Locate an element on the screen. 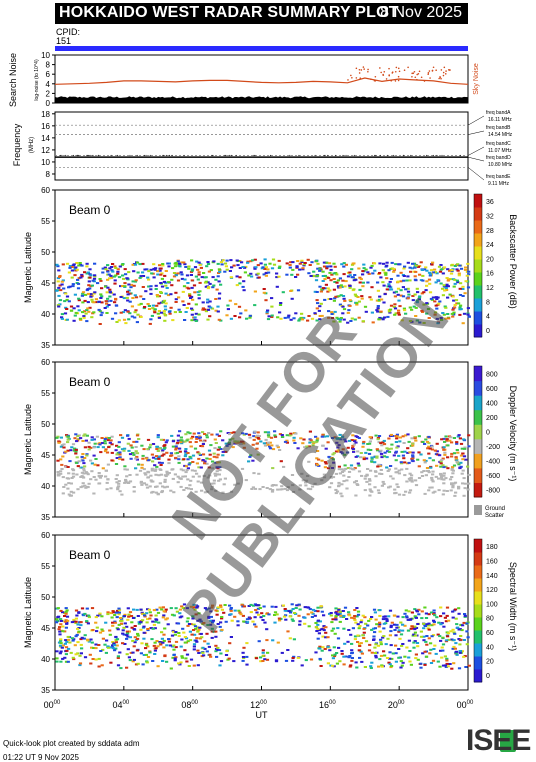 The height and width of the screenshot is (762, 536). time-tick-label: 1200 is located at coordinates (258, 705).